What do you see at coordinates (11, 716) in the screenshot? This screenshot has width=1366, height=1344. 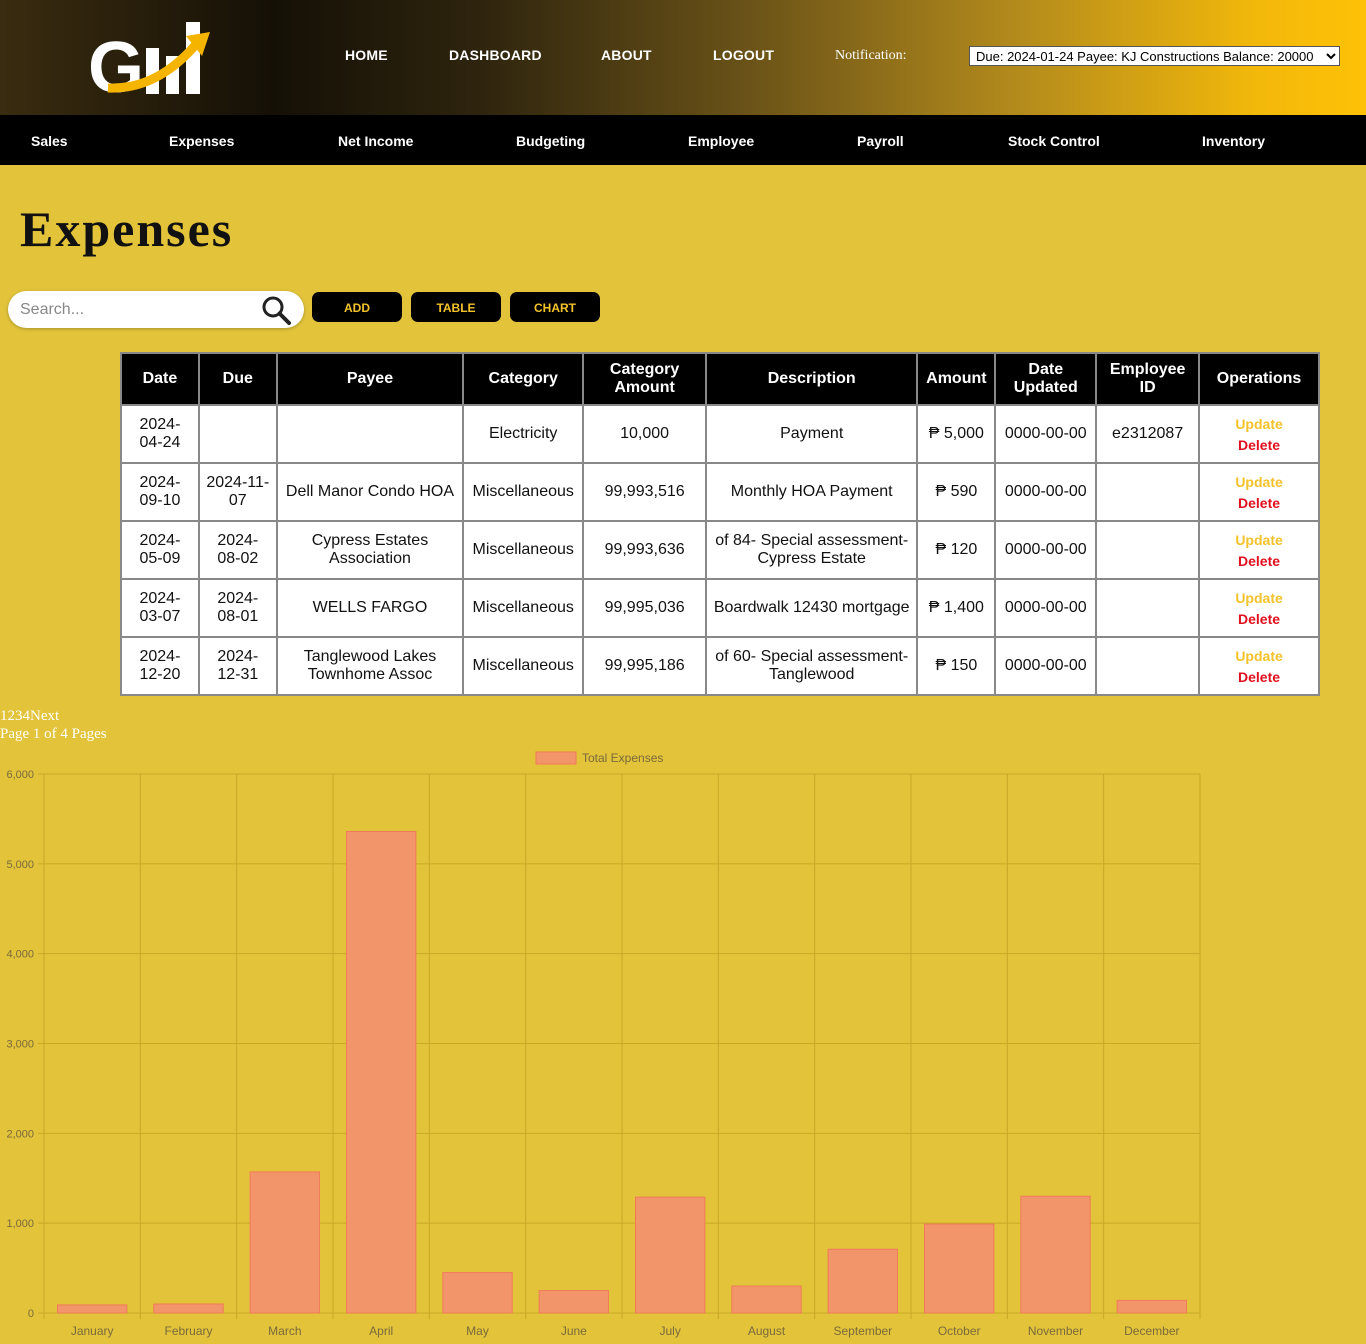 I see `page-link-2: 2` at bounding box center [11, 716].